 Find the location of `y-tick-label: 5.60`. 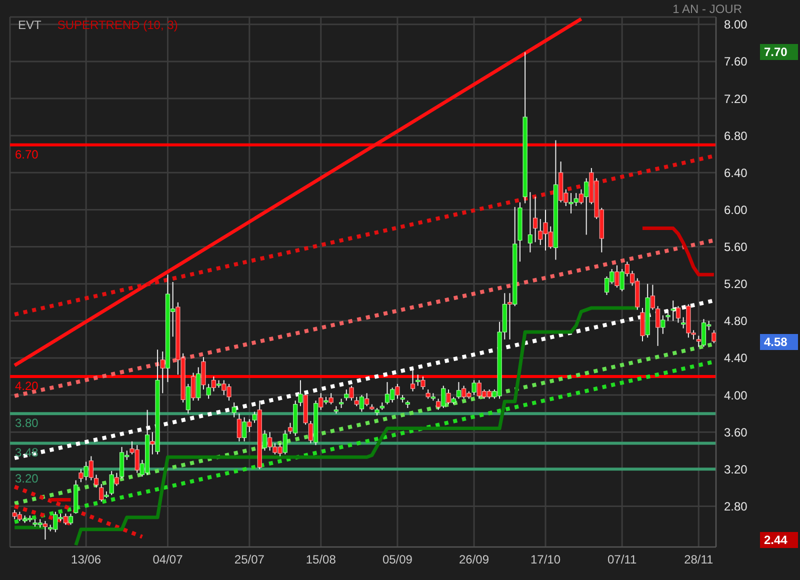

y-tick-label: 5.60 is located at coordinates (736, 247).